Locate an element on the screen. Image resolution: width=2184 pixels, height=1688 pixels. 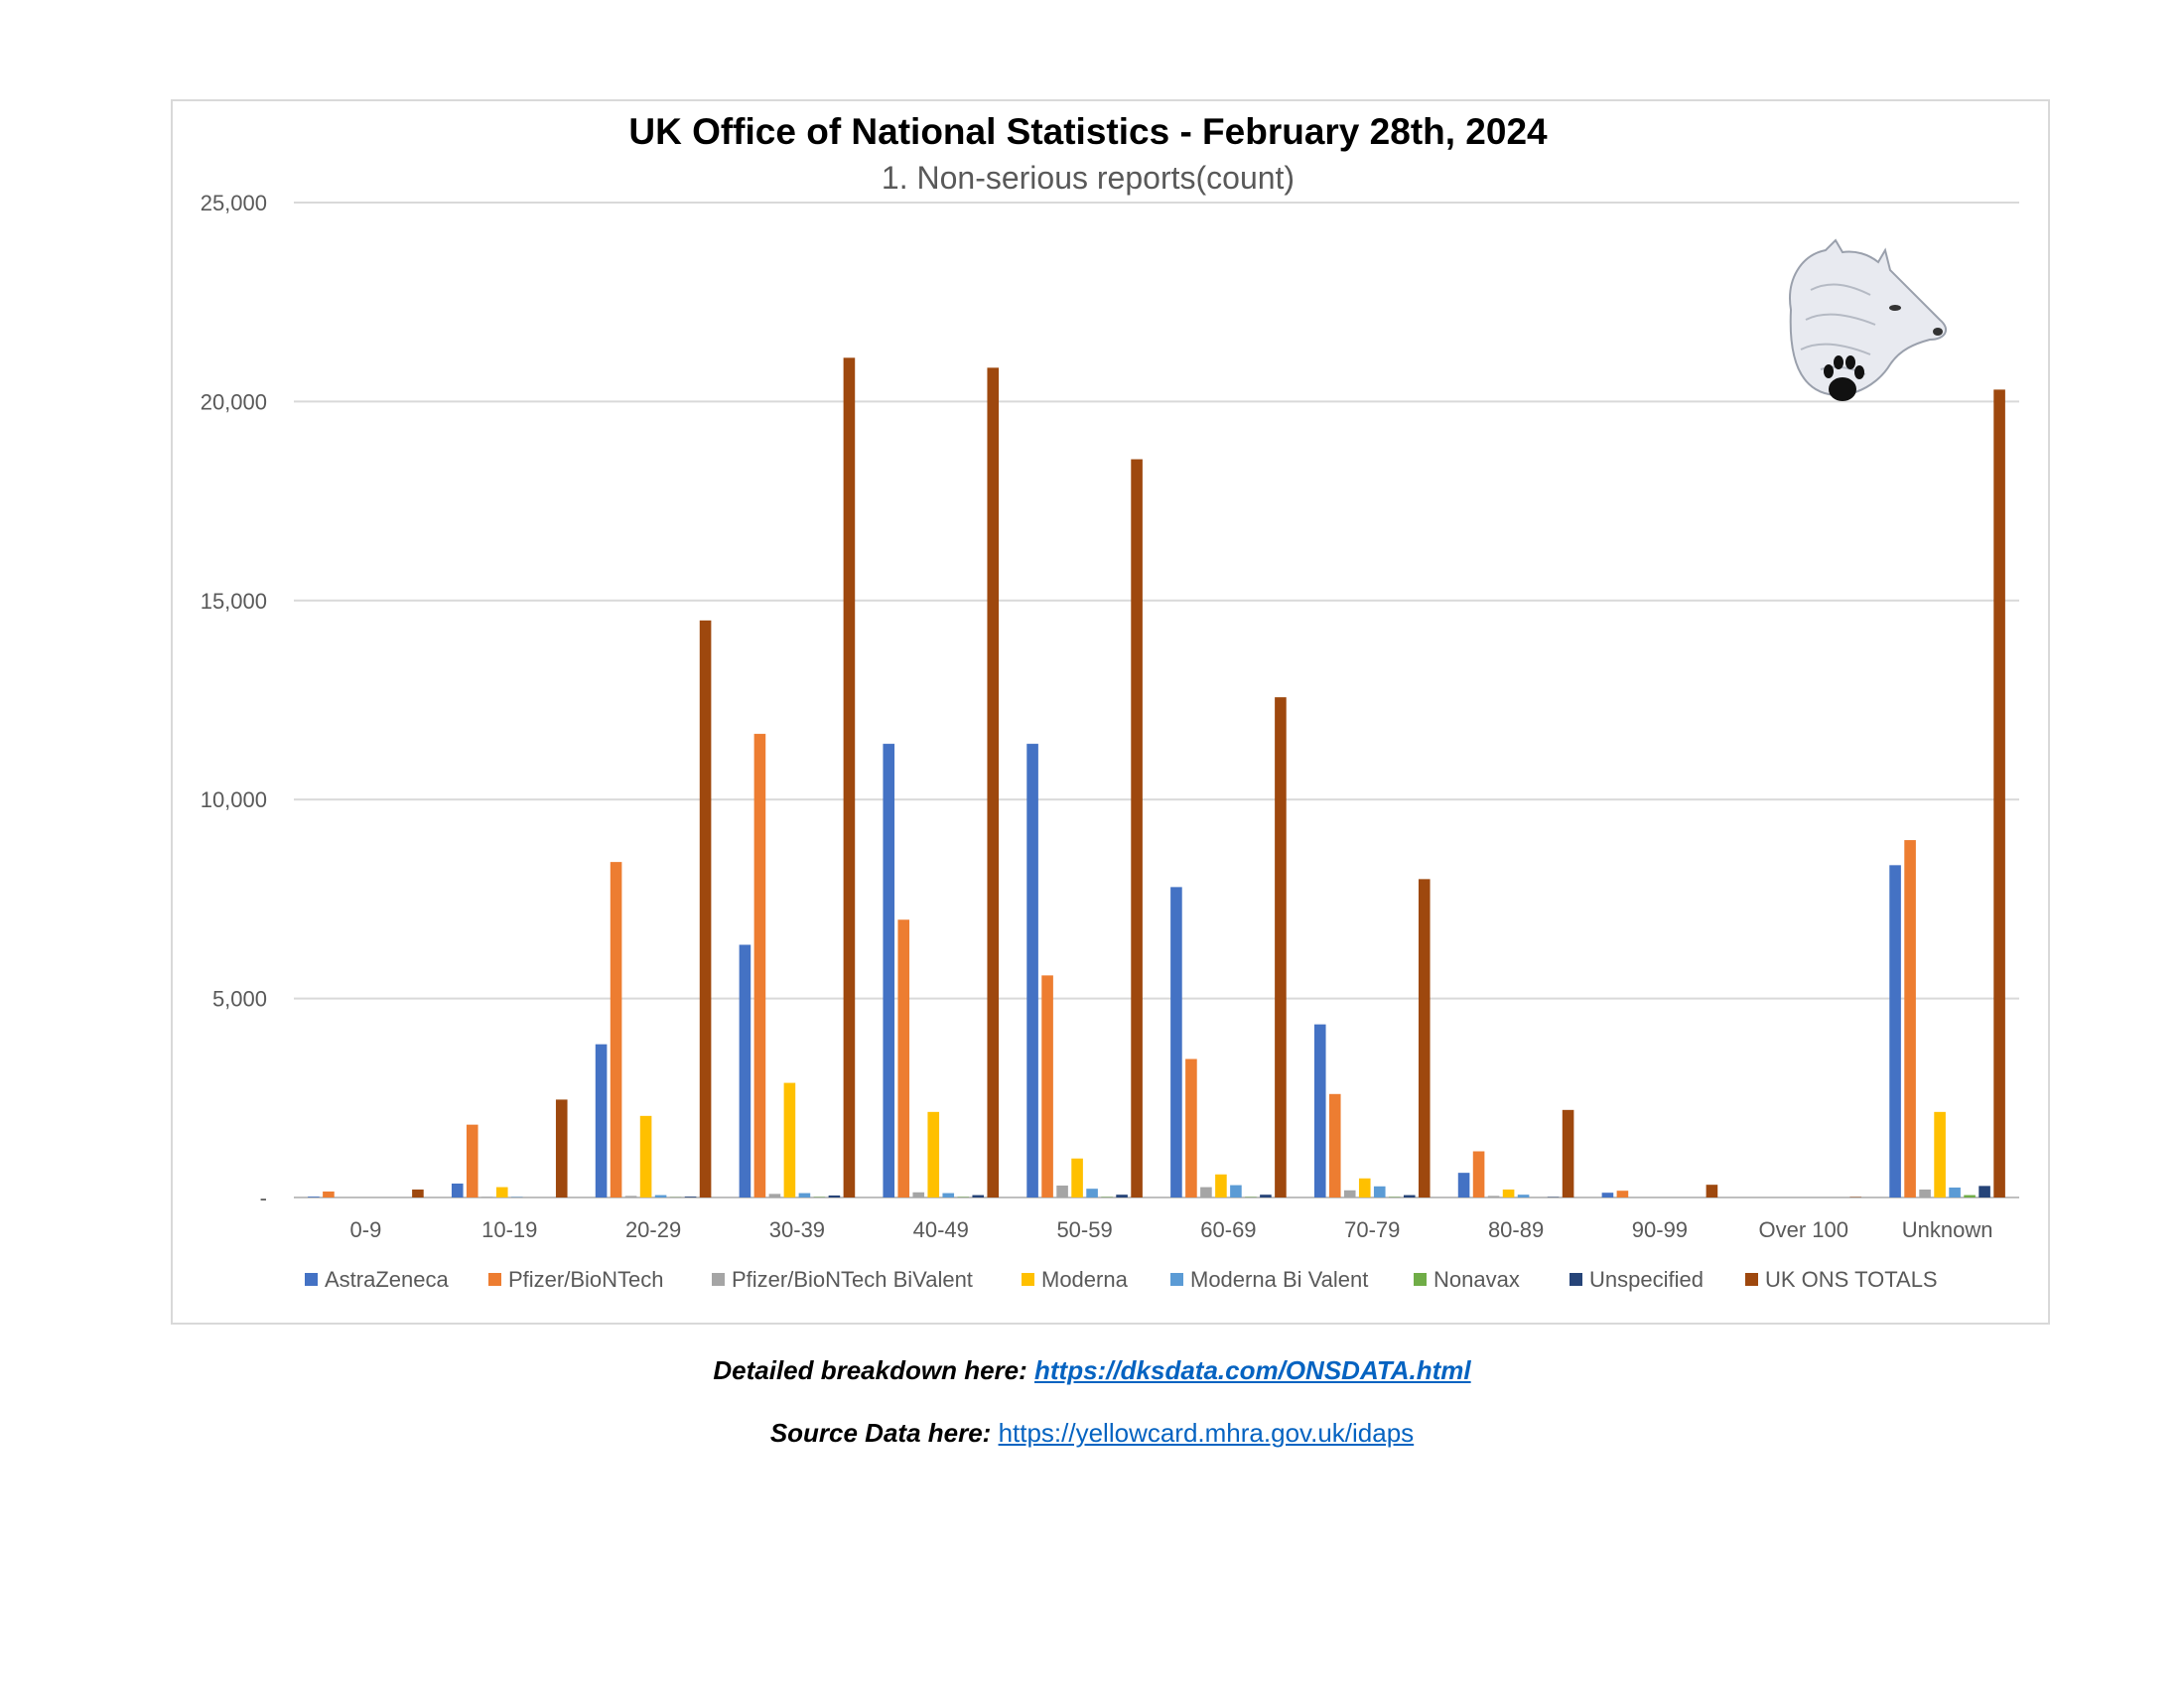
bar-uk-ons-totals-unknown is located at coordinates (1999, 793).